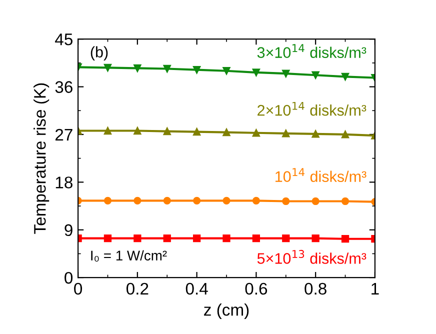 This screenshot has width=436, height=334. I want to click on series-label: 5×10$^{13}$ disks/m³, so click(311, 257).